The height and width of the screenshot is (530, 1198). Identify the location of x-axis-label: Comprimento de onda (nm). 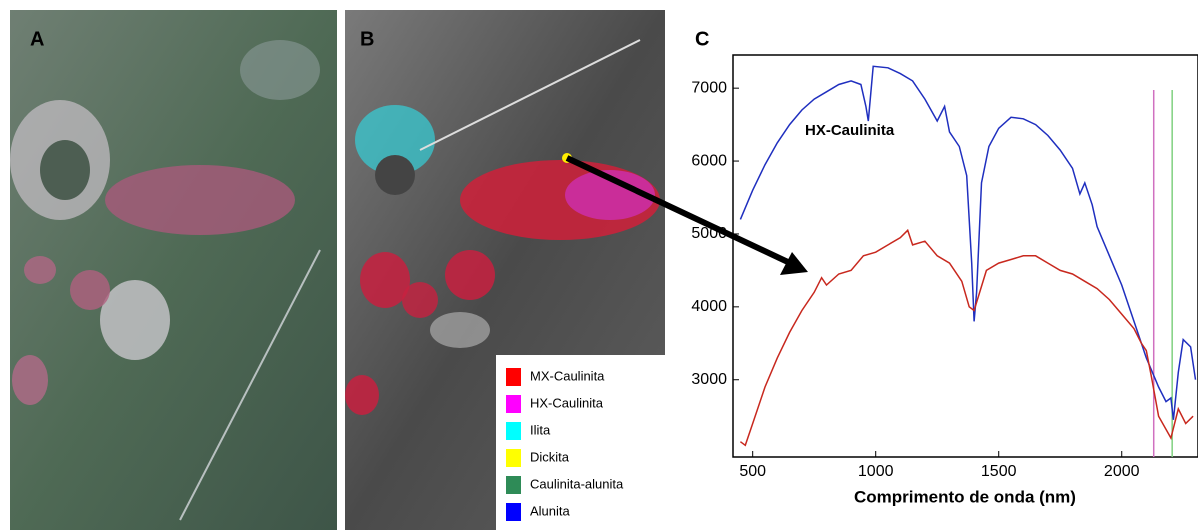
(965, 496).